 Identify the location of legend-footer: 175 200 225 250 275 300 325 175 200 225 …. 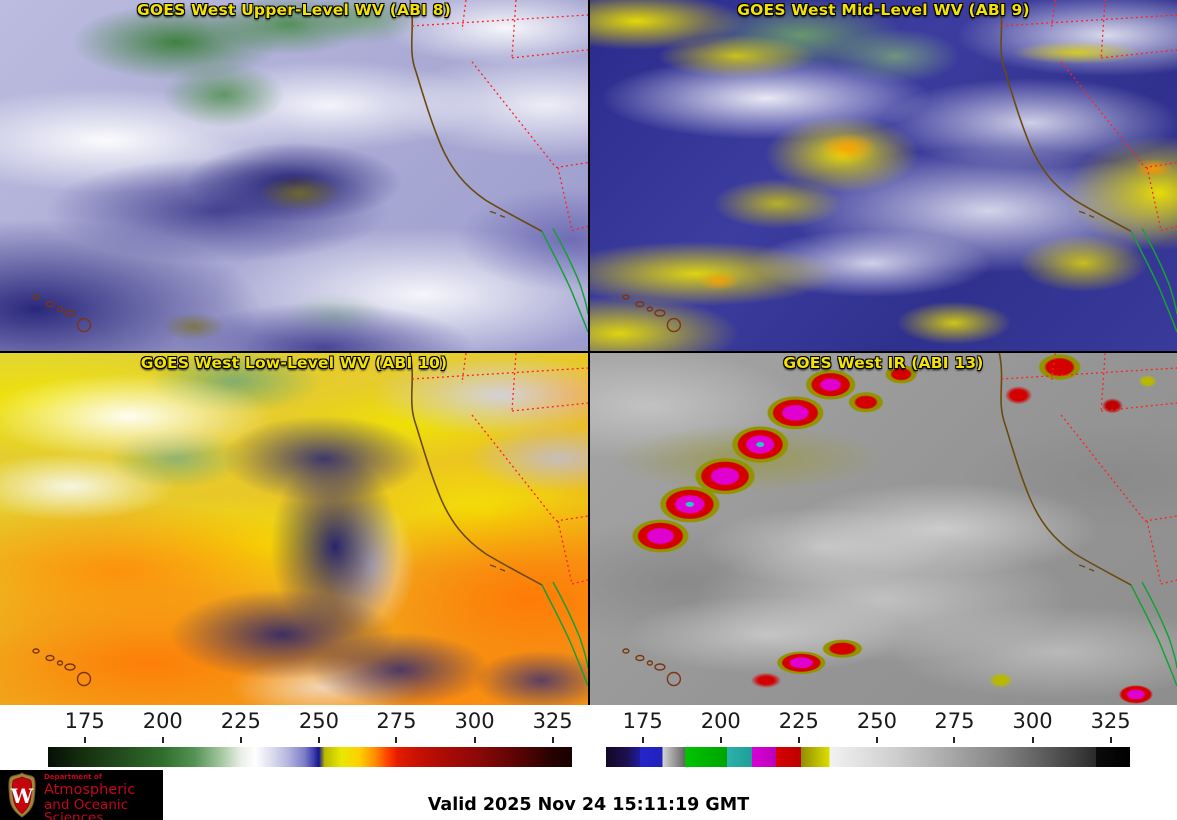
(588, 762).